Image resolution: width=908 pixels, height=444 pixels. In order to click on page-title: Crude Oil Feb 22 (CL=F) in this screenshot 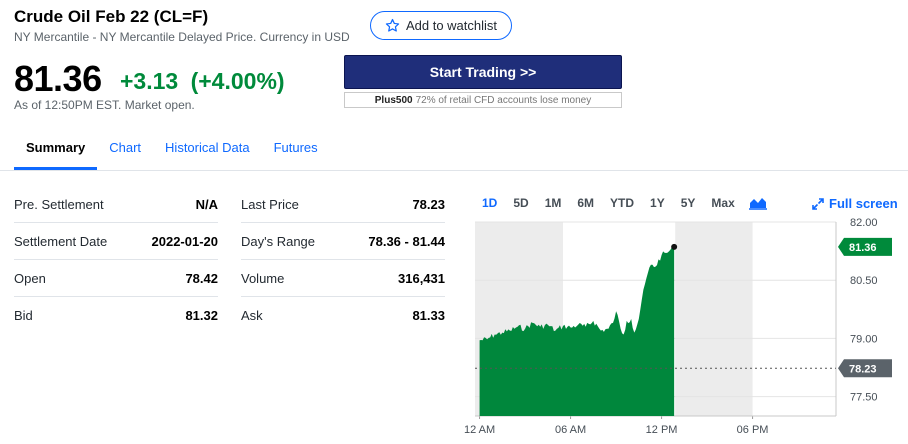, I will do `click(111, 16)`.